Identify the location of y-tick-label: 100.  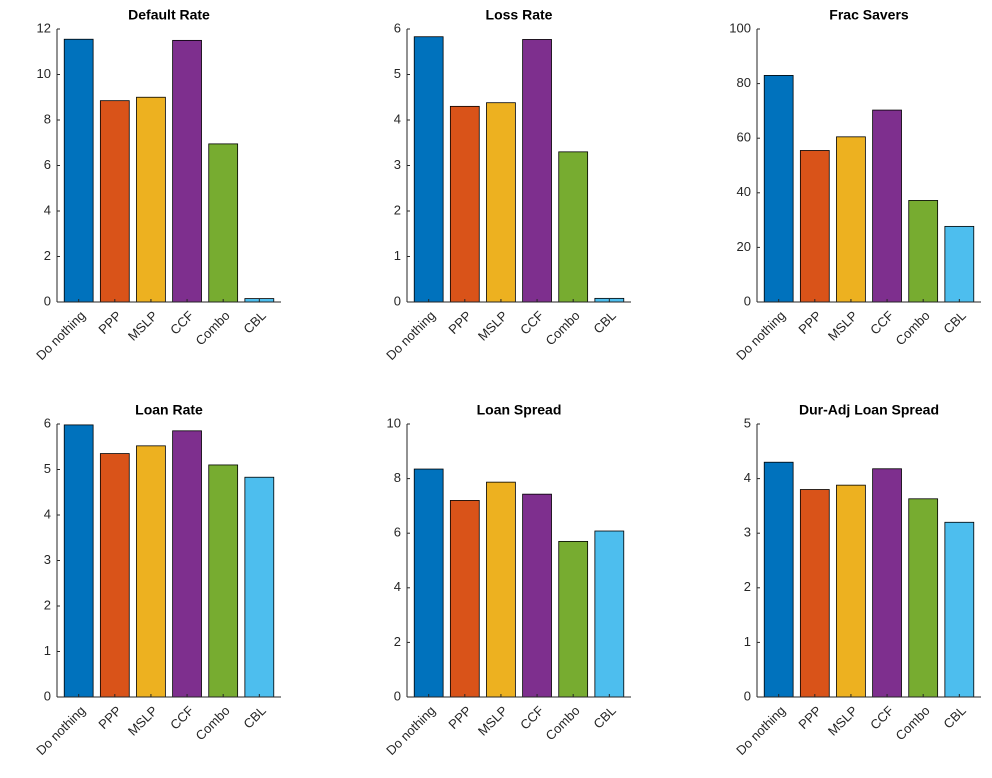
(740, 27).